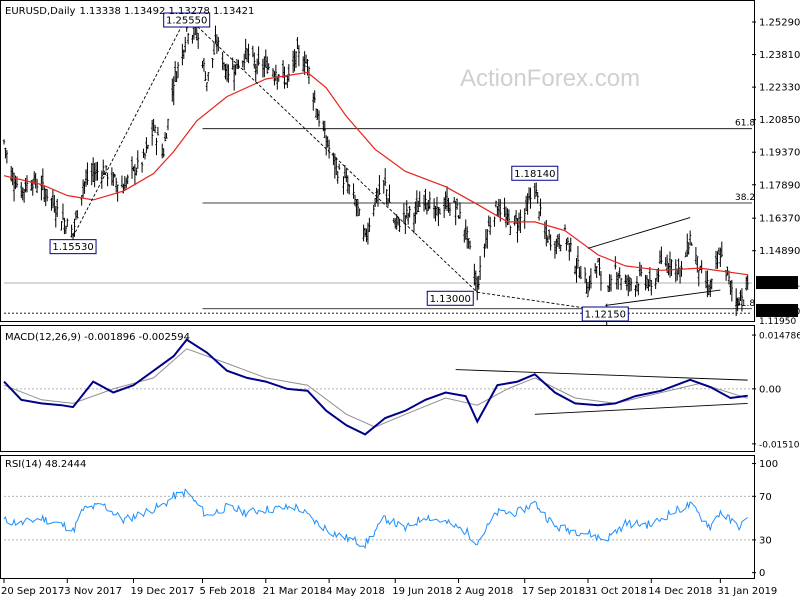  I want to click on trend-line, so click(130, 126).